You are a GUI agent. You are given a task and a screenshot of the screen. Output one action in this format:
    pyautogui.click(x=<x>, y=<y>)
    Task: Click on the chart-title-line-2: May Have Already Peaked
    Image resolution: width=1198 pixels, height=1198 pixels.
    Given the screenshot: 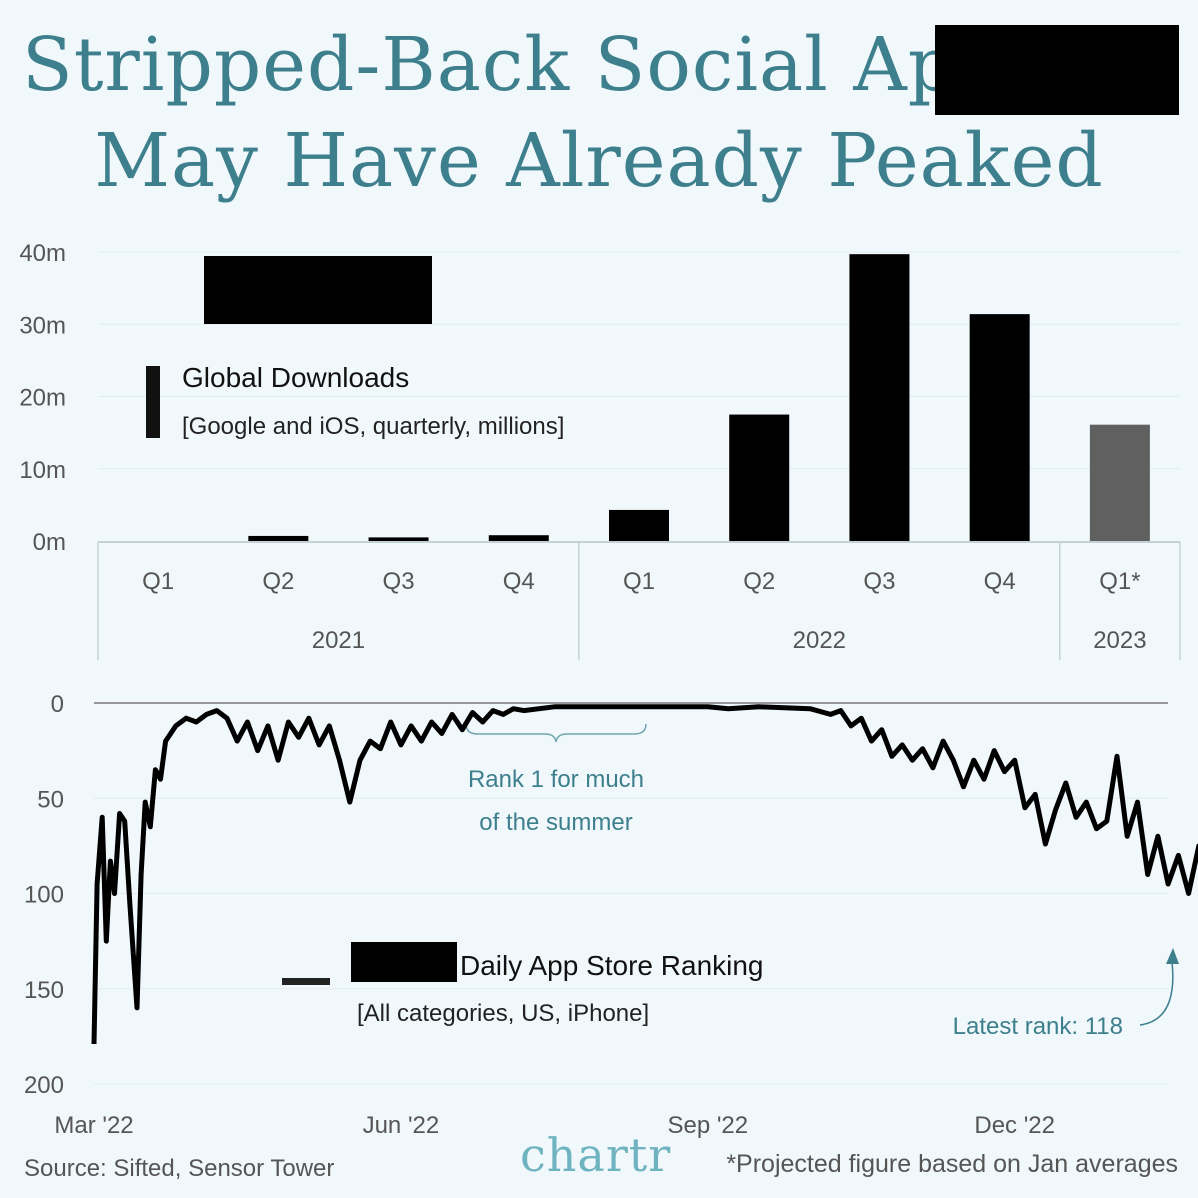 What is the action you would take?
    pyautogui.click(x=599, y=161)
    